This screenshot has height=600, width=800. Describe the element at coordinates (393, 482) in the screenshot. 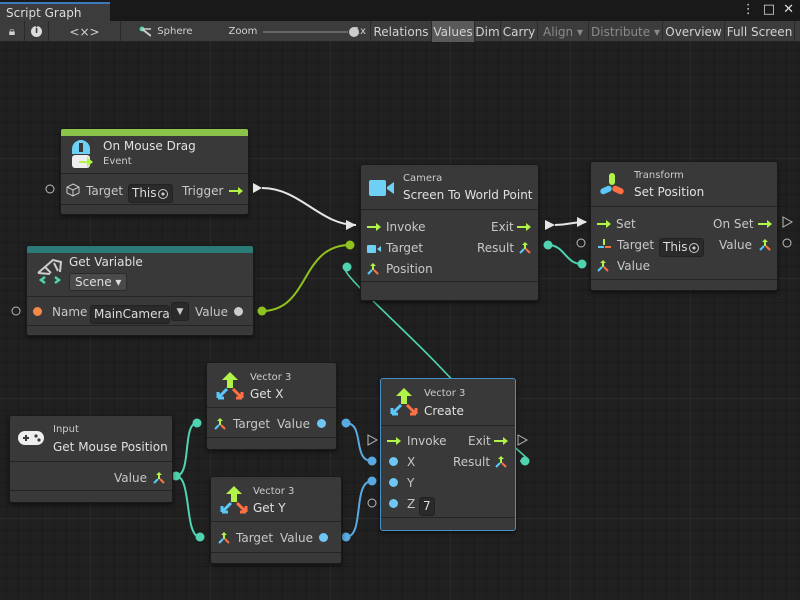

I see `y-port` at that location.